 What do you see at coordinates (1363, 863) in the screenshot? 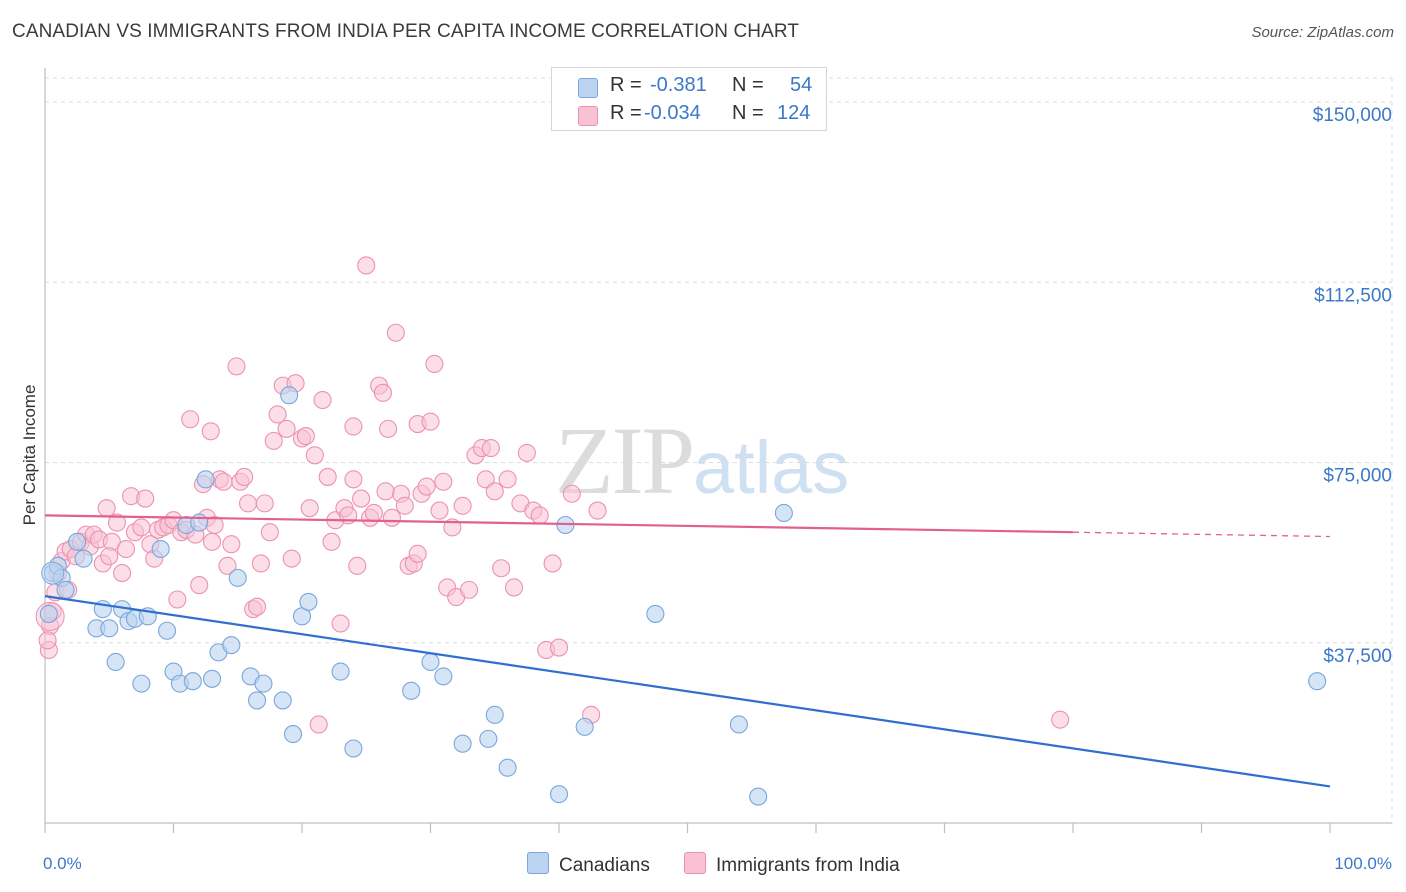
I see `x-tick-label: 100.0%` at bounding box center [1363, 863].